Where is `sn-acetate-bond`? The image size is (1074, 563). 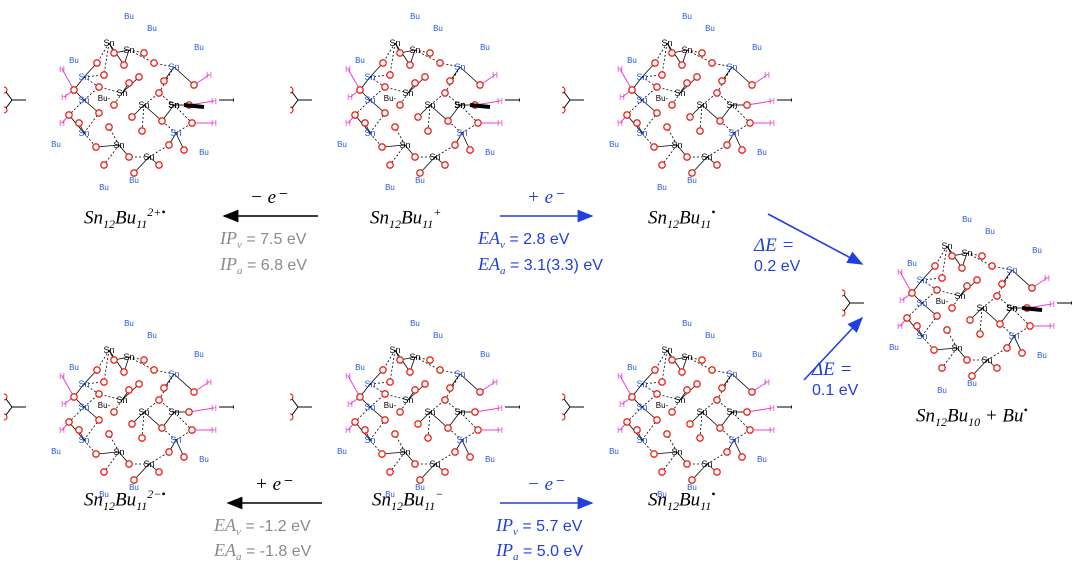
sn-acetate-bond is located at coordinates (1032, 309).